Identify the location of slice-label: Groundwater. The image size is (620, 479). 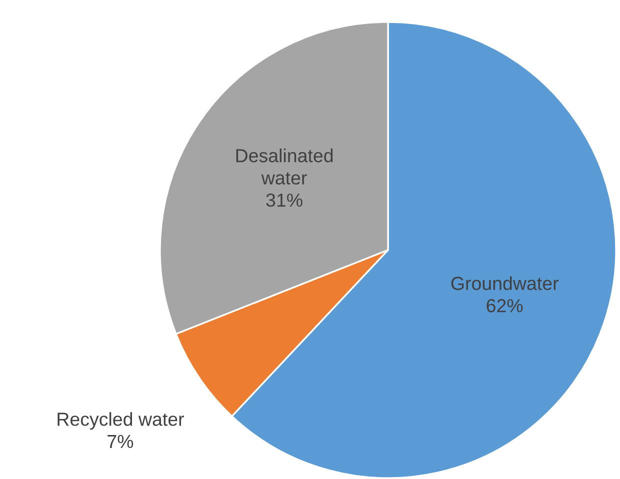
(504, 283).